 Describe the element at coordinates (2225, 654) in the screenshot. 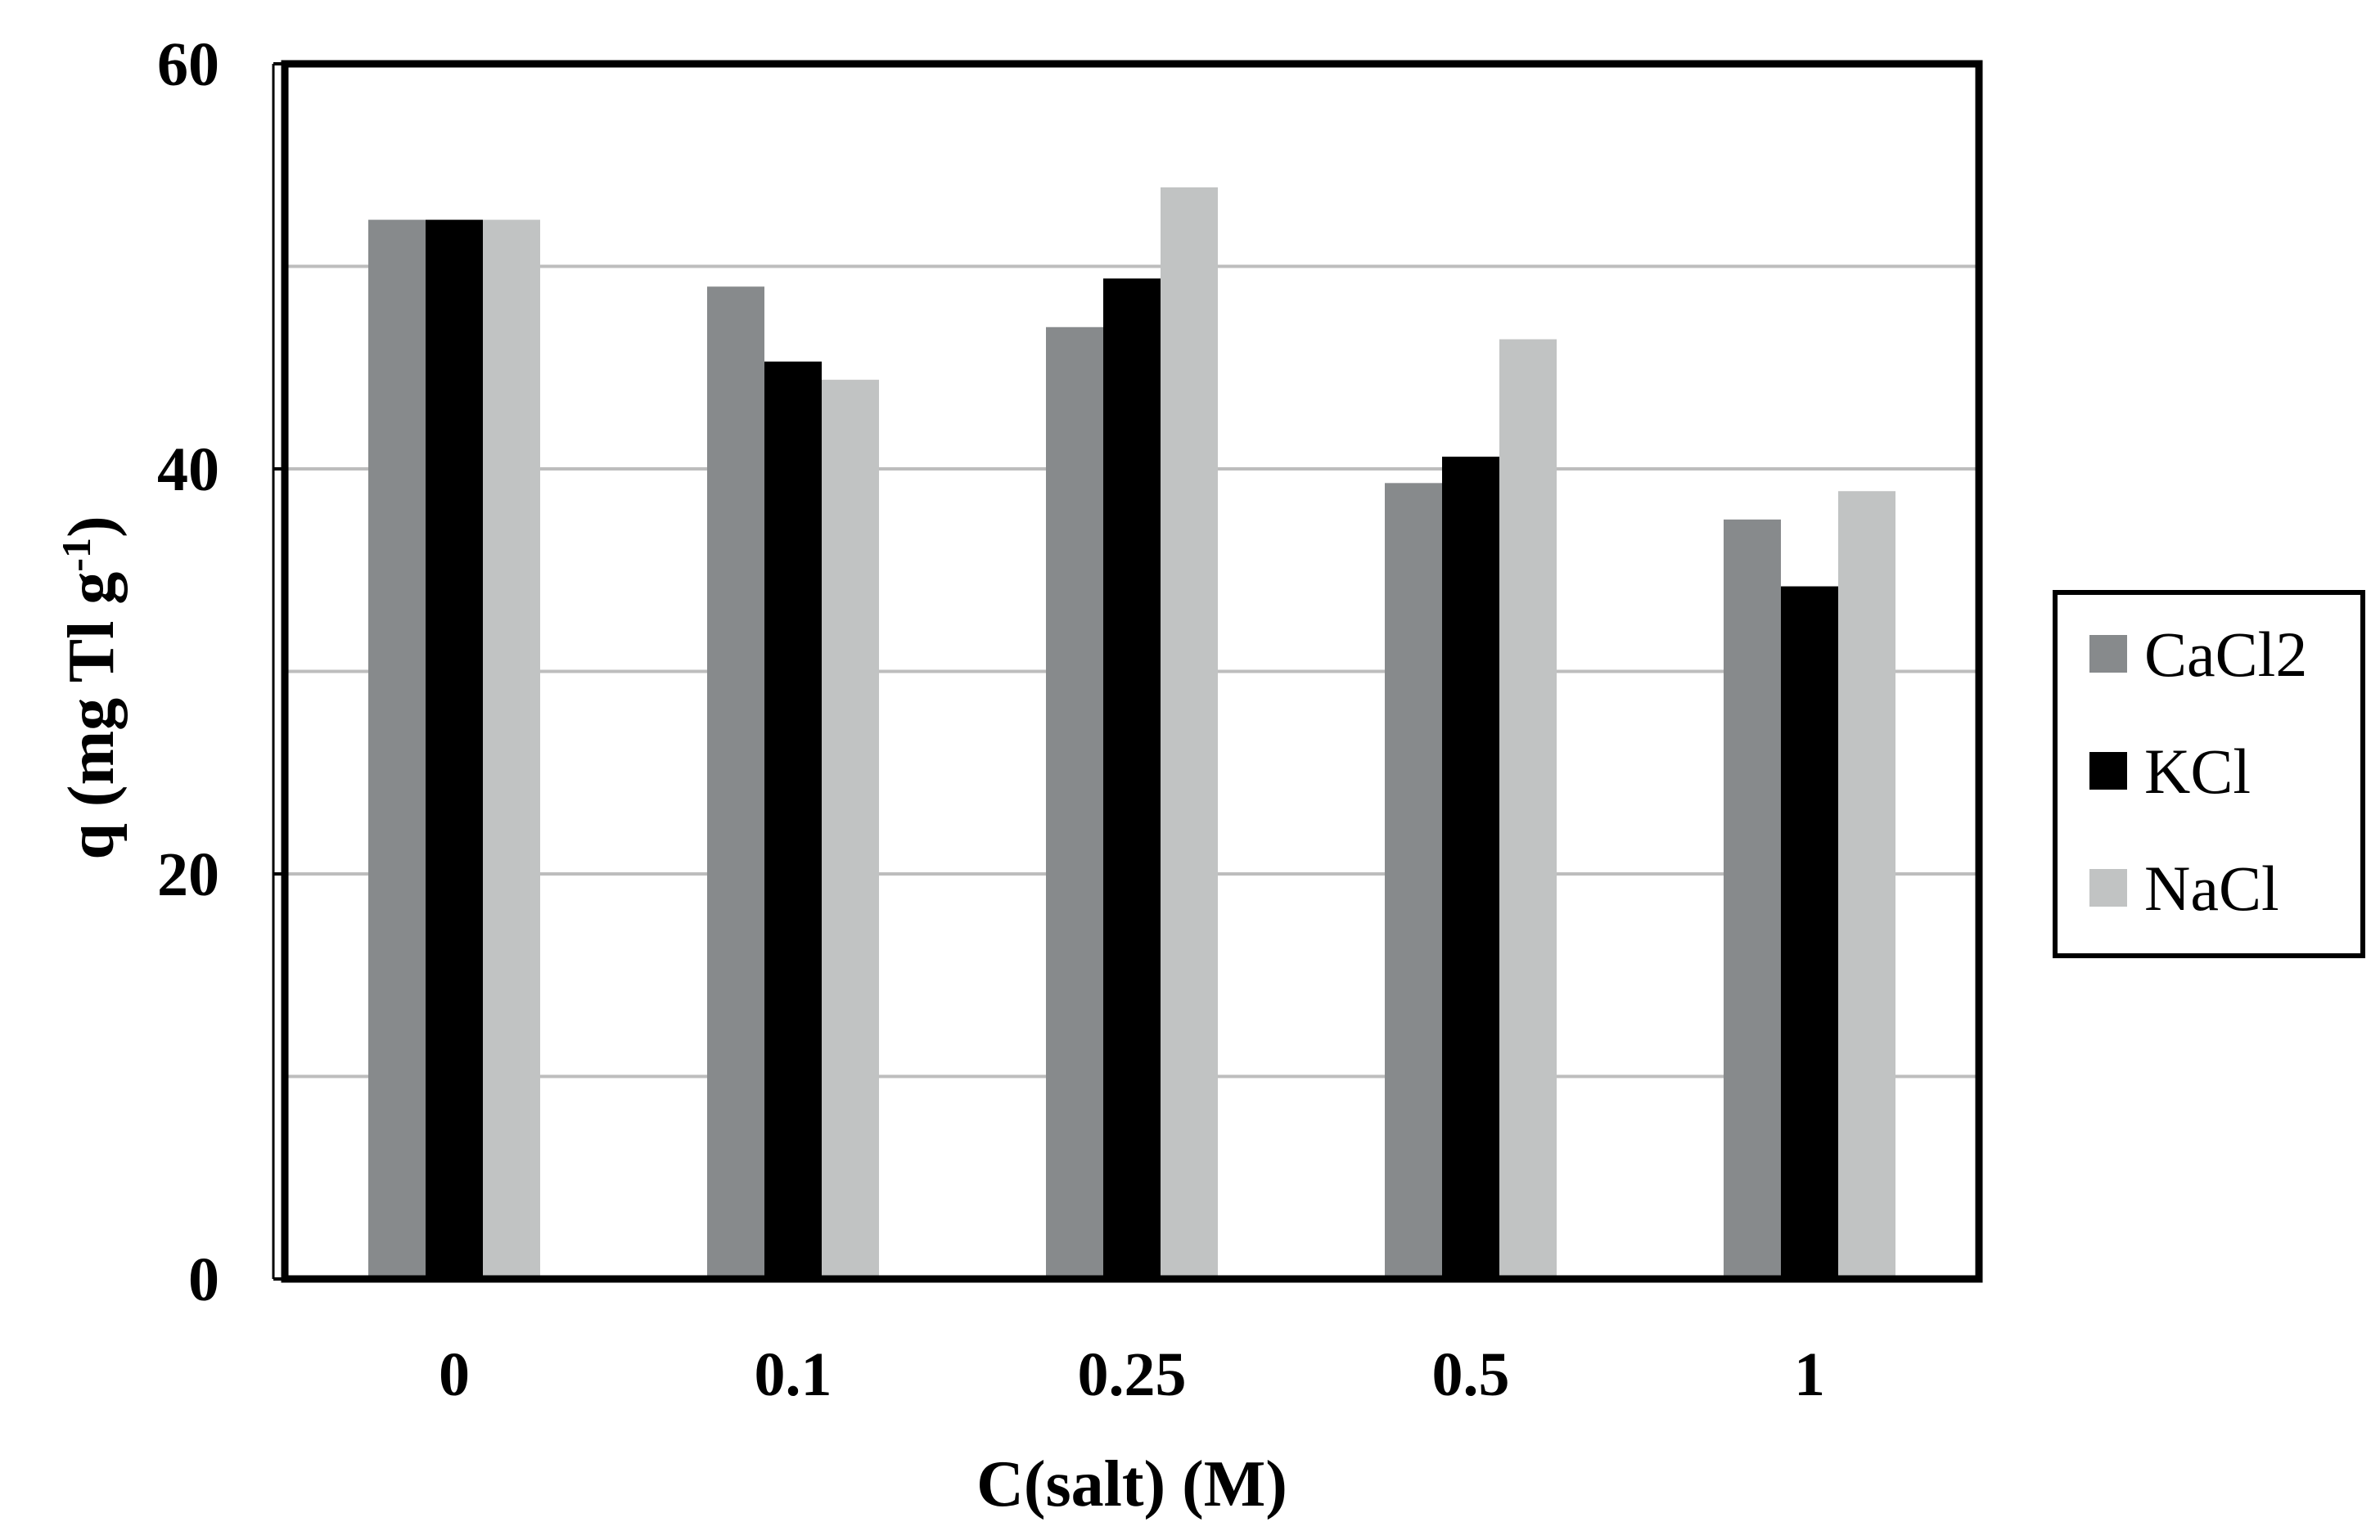

I see `legend-label-cacl2: CaCl2` at that location.